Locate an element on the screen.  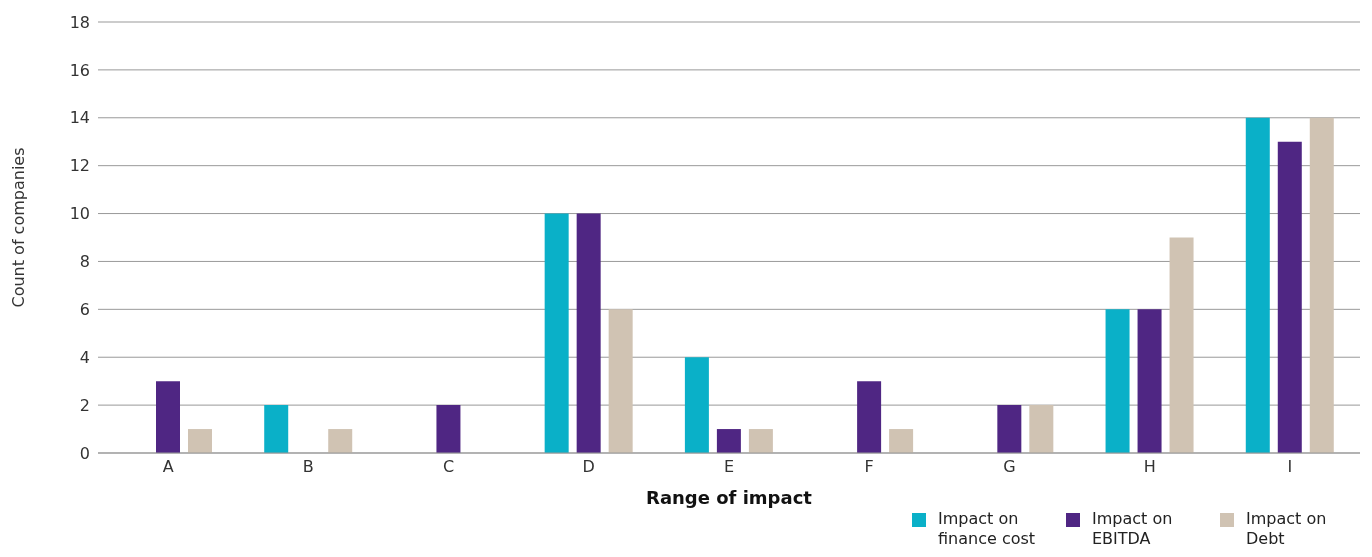
y-tick-label: 14 is located at coordinates (79, 118).